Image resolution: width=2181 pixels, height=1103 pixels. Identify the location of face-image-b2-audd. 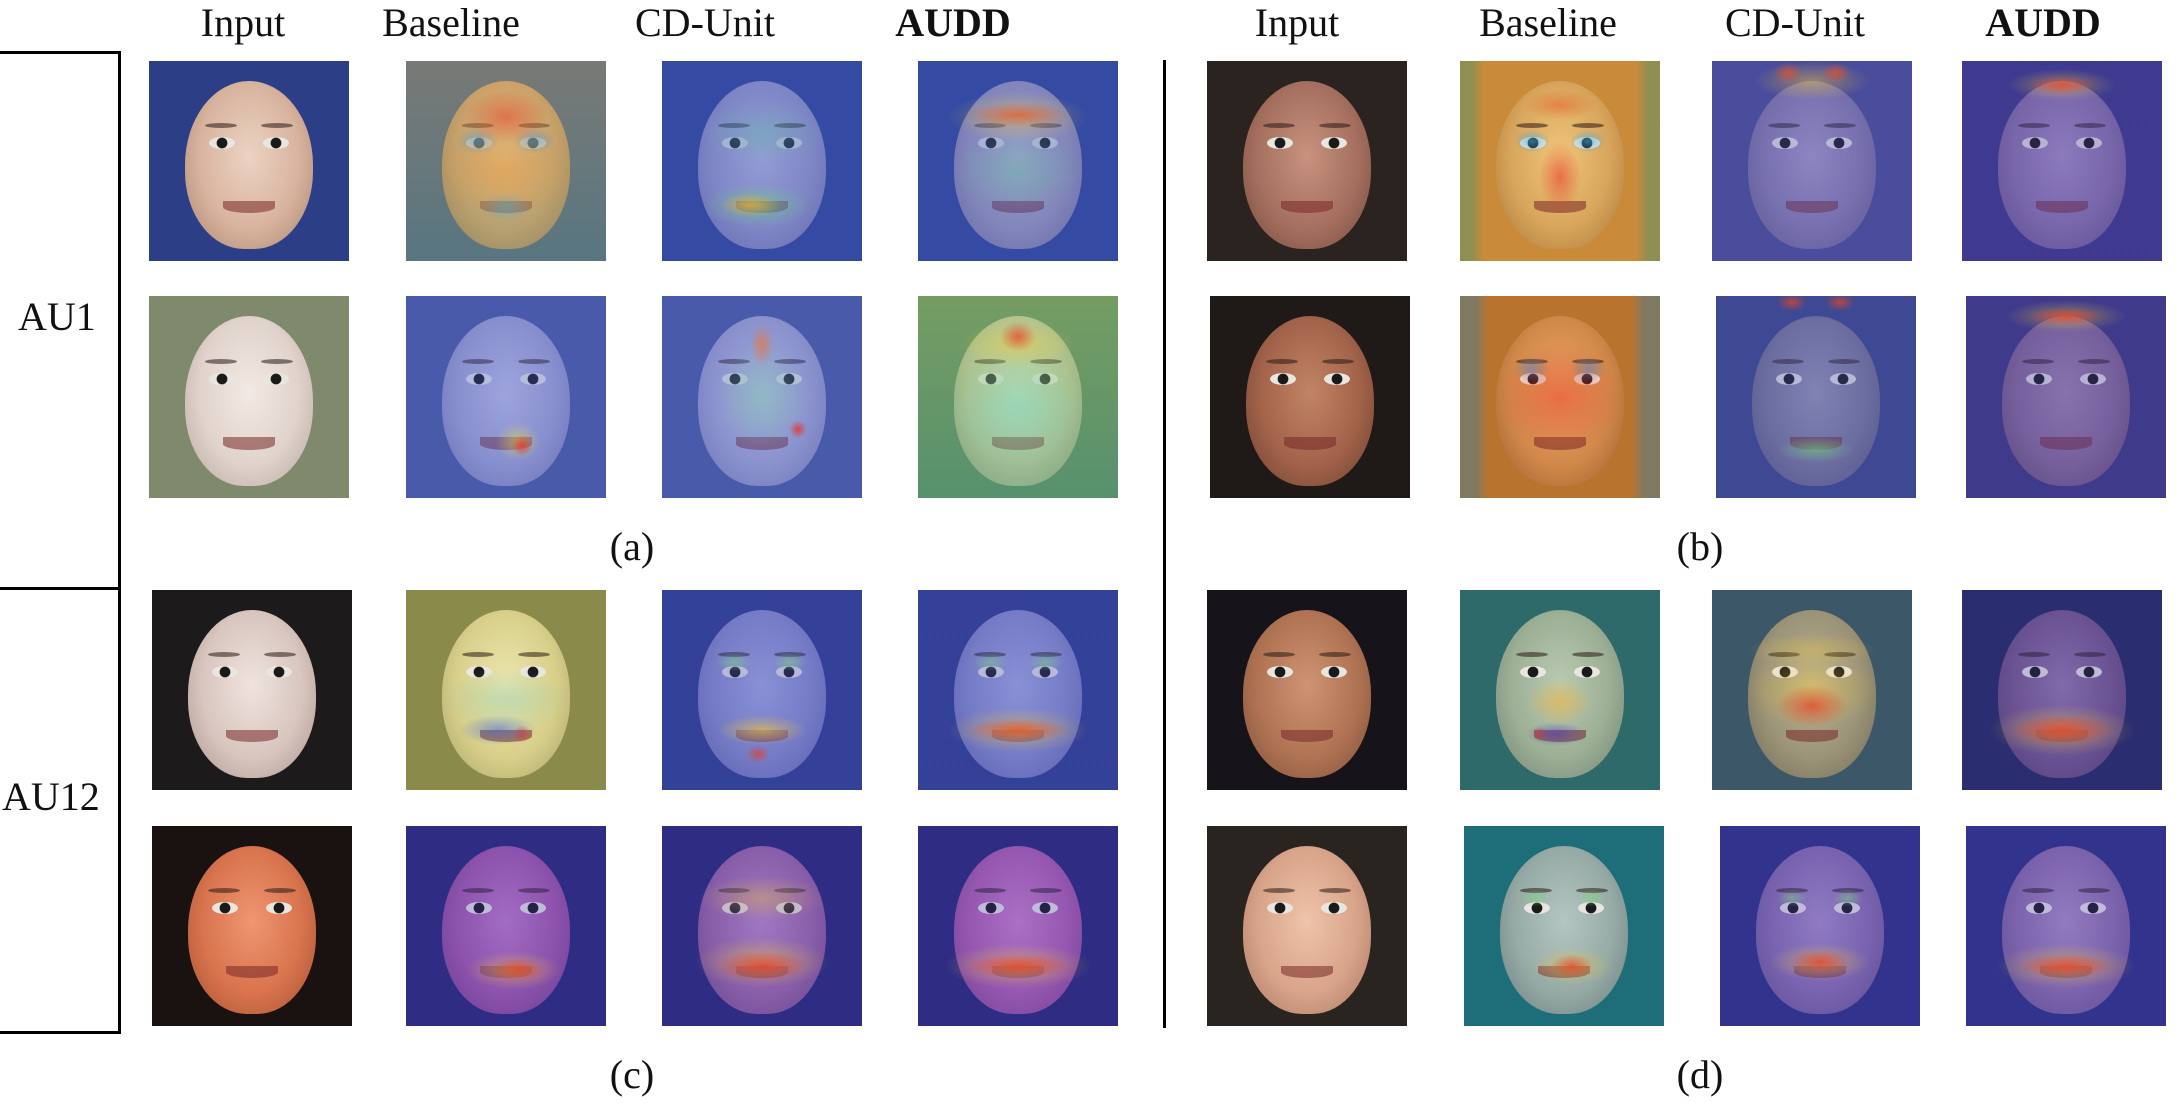
(2066, 397).